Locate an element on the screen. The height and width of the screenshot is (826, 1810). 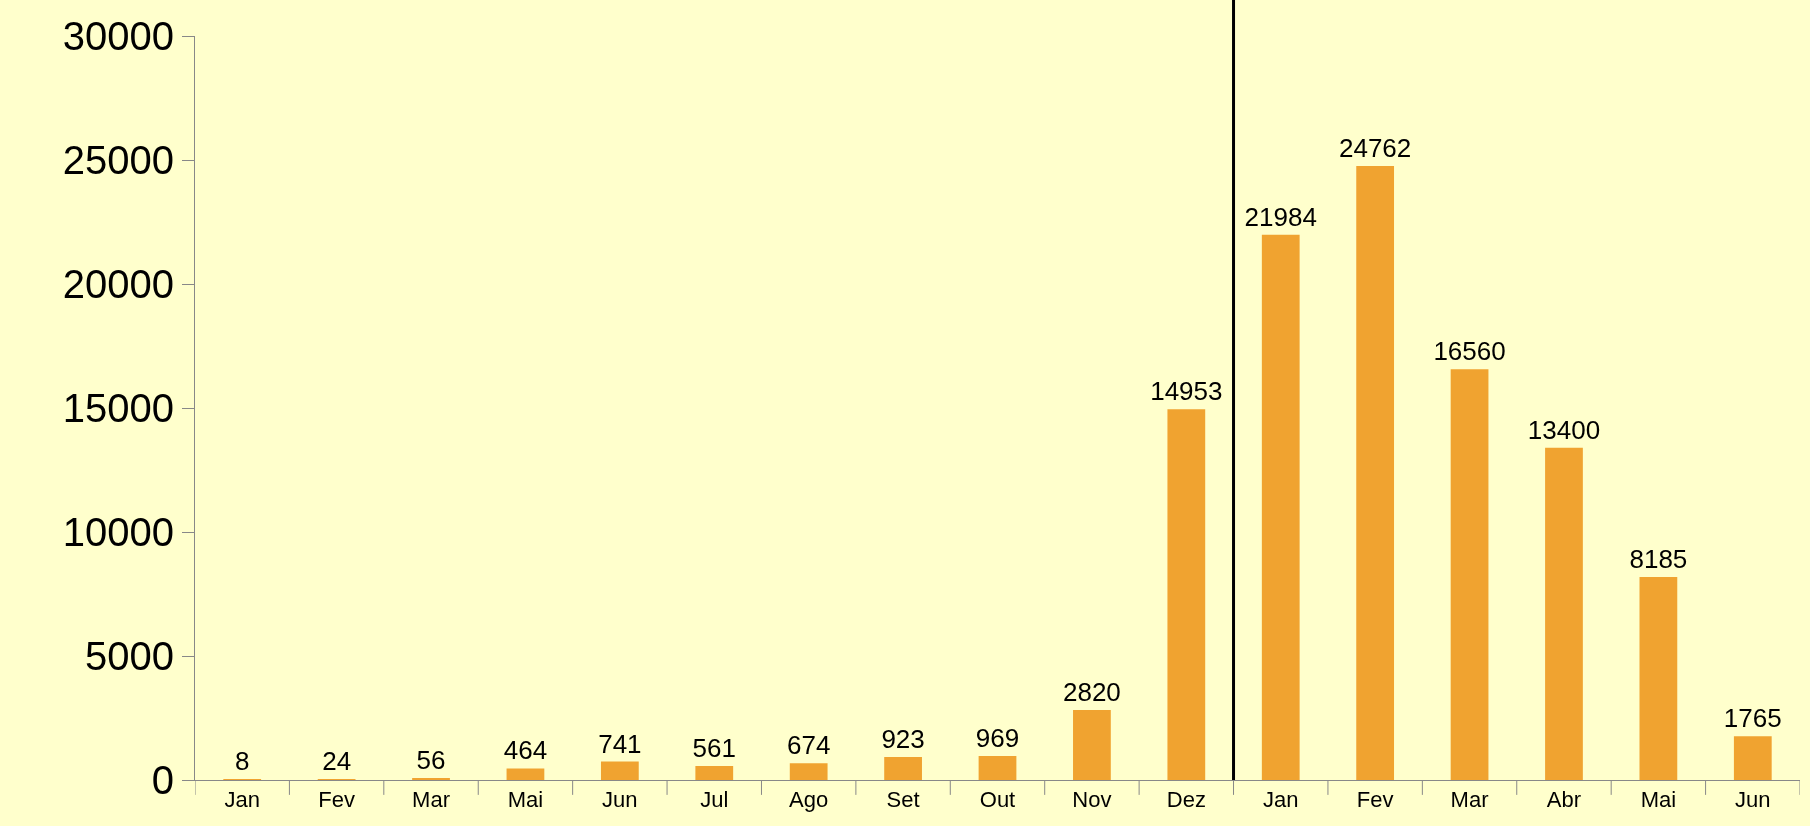
data-label: 8 is located at coordinates (242, 761).